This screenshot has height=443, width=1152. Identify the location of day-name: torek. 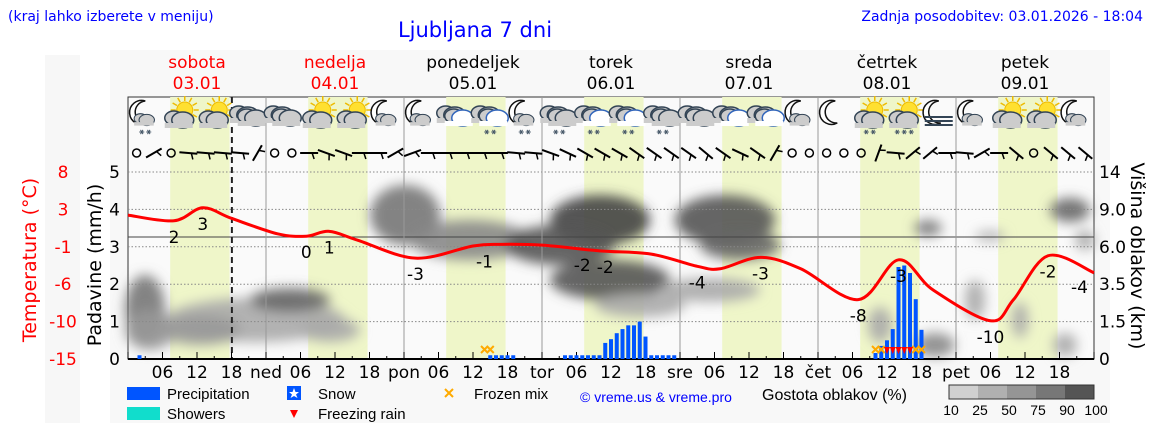
(611, 63).